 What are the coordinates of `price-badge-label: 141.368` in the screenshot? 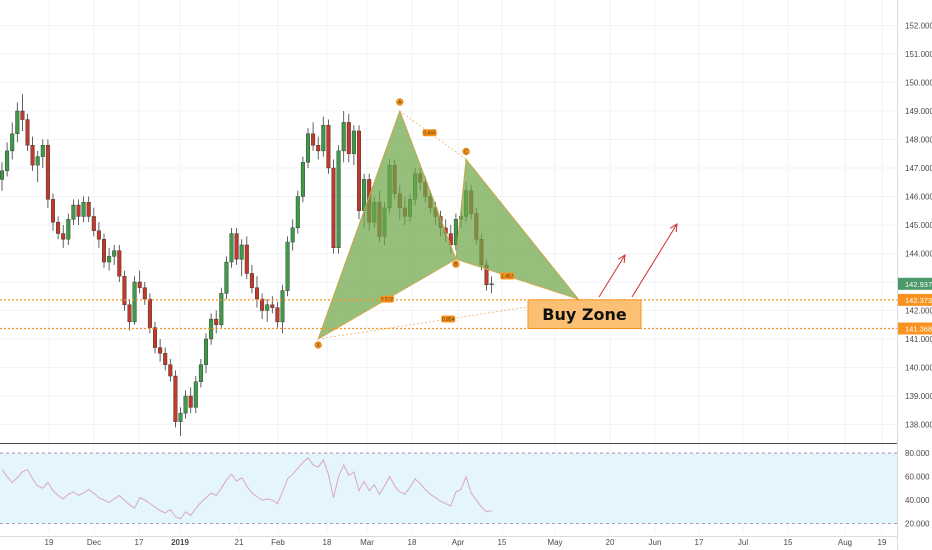 It's located at (918, 329).